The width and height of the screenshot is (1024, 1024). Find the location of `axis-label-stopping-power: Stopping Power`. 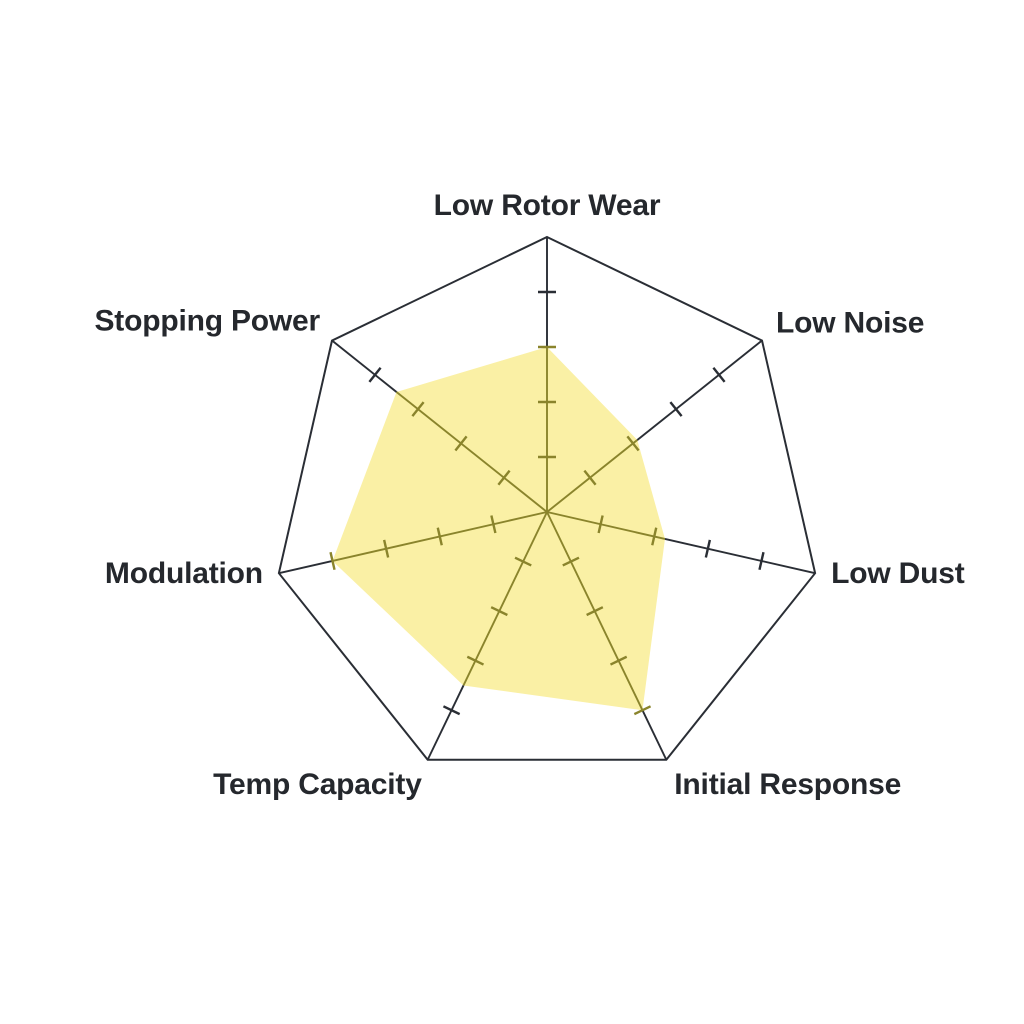

axis-label-stopping-power: Stopping Power is located at coordinates (207, 321).